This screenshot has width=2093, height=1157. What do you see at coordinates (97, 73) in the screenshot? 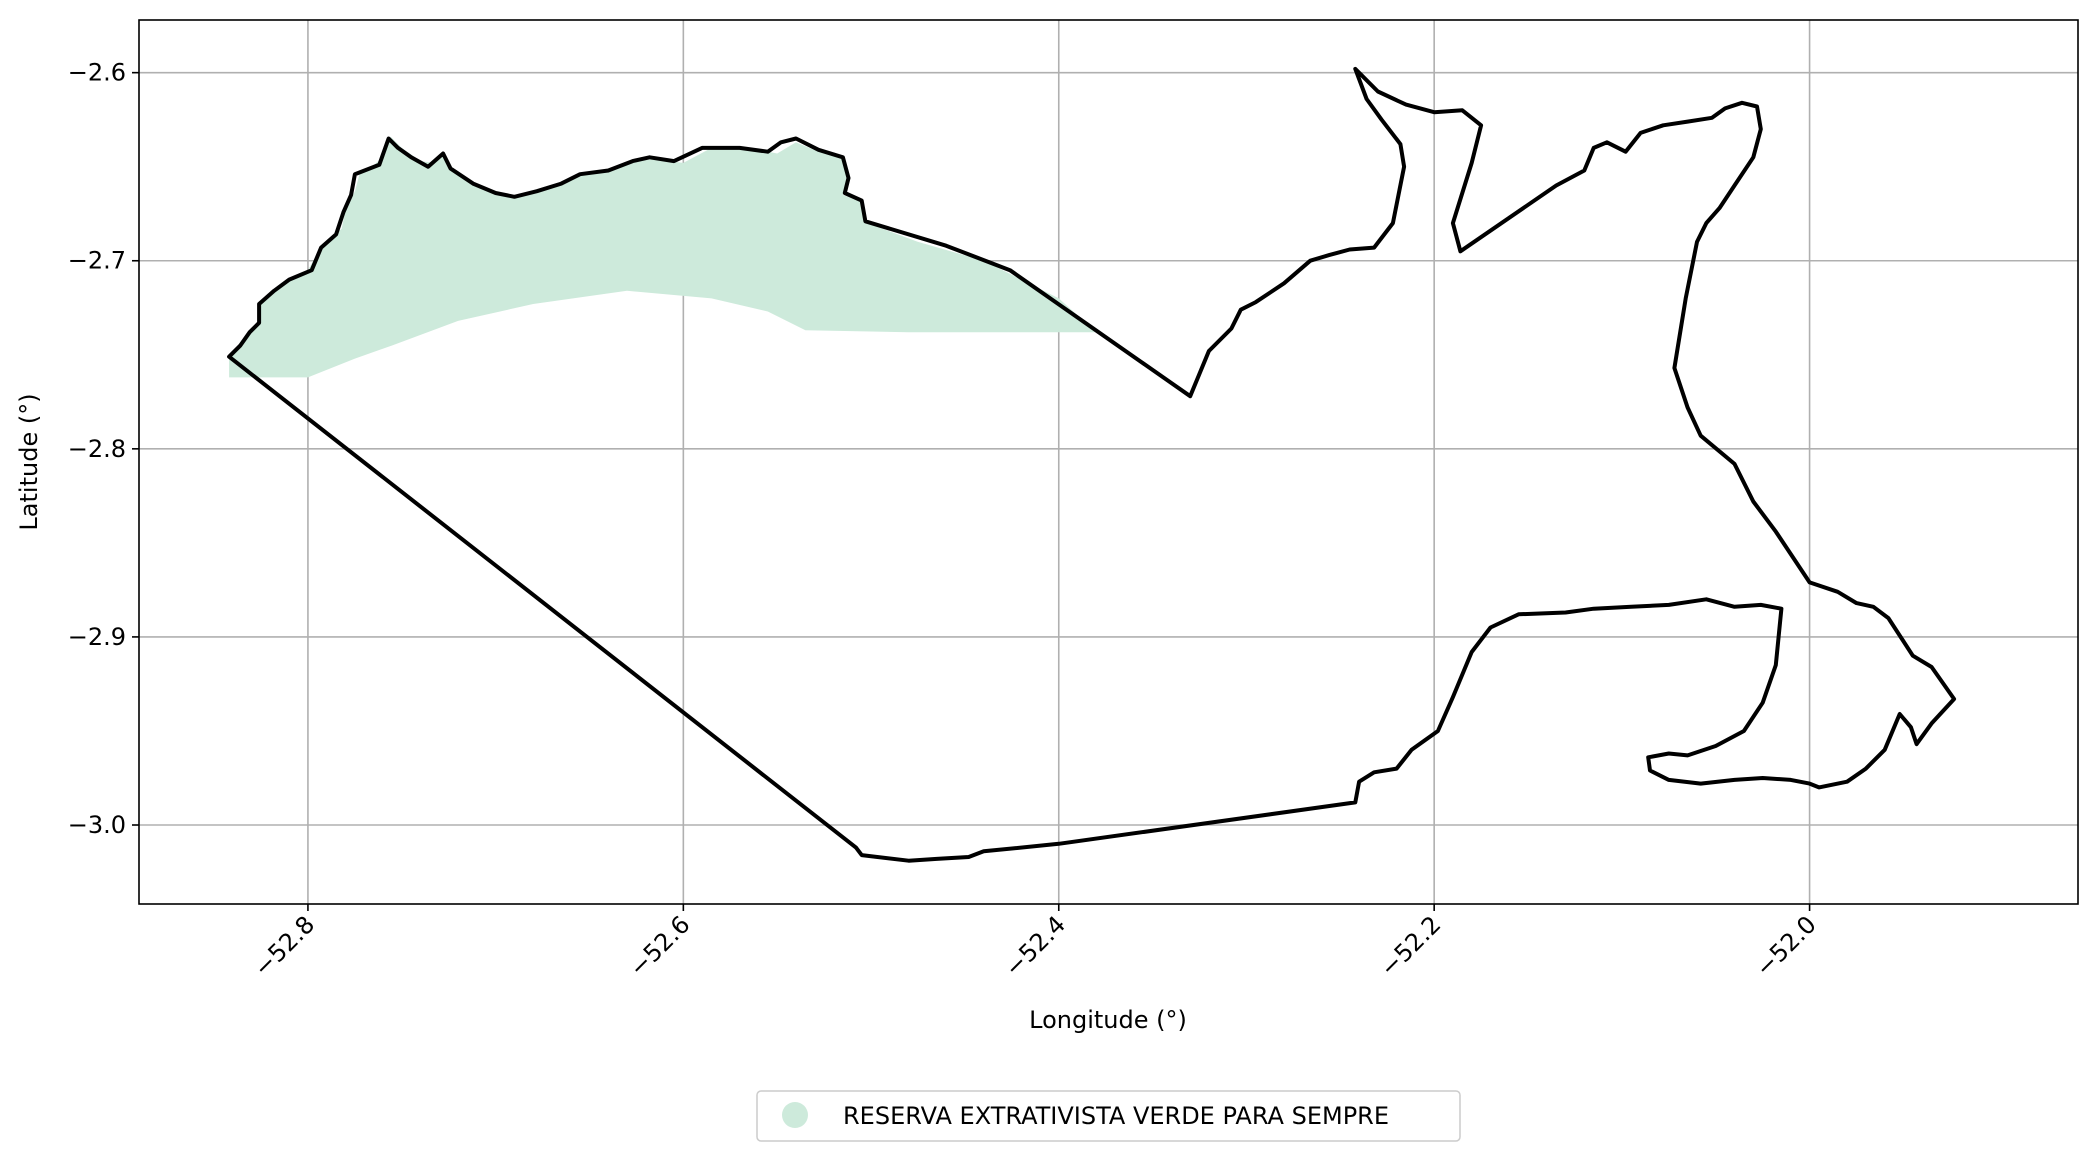
I see `y-tick-label: −2.6` at bounding box center [97, 73].